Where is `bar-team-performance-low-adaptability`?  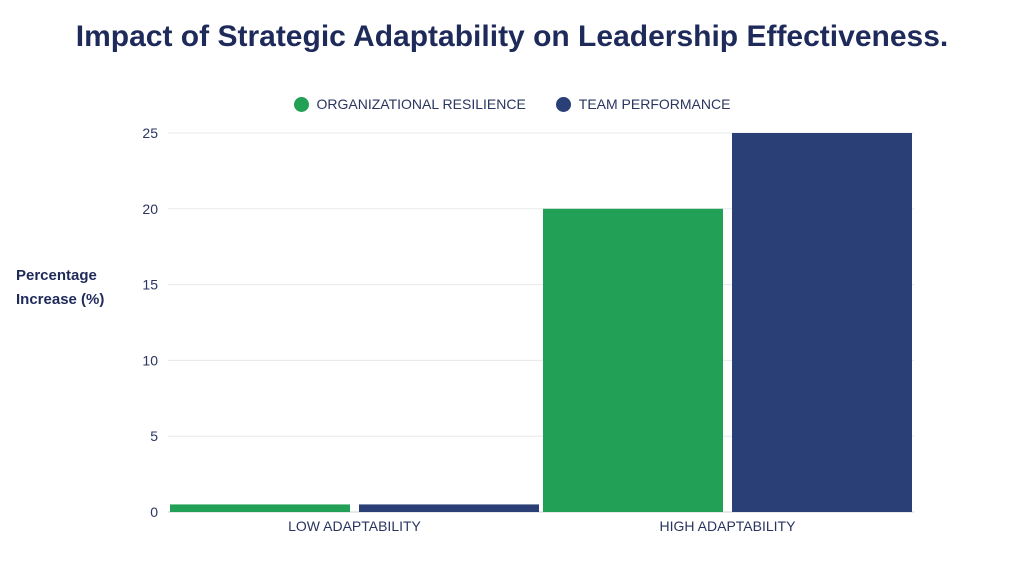
bar-team-performance-low-adaptability is located at coordinates (449, 508).